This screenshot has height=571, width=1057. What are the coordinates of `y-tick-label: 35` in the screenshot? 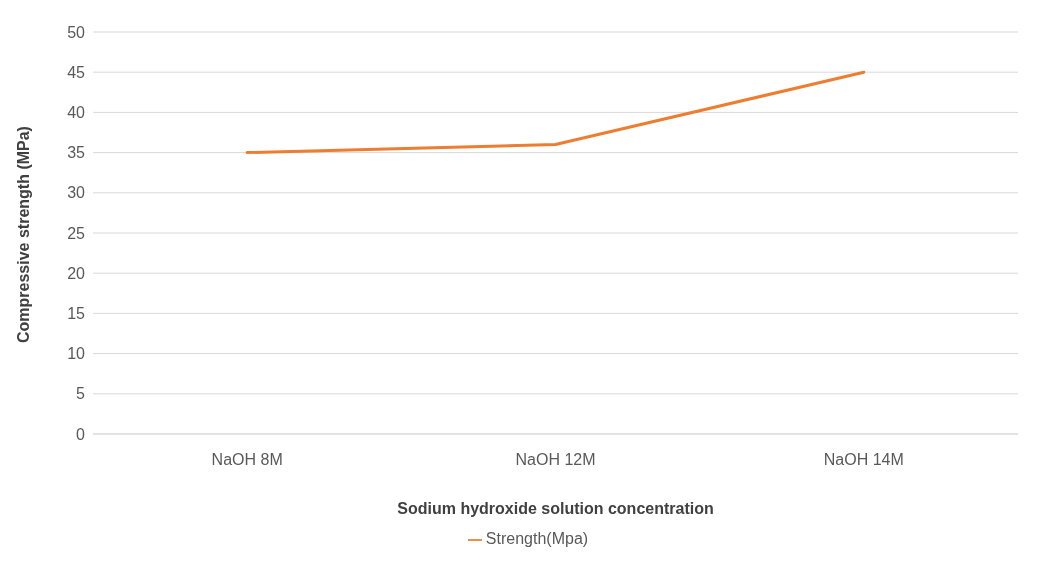 It's located at (76, 153).